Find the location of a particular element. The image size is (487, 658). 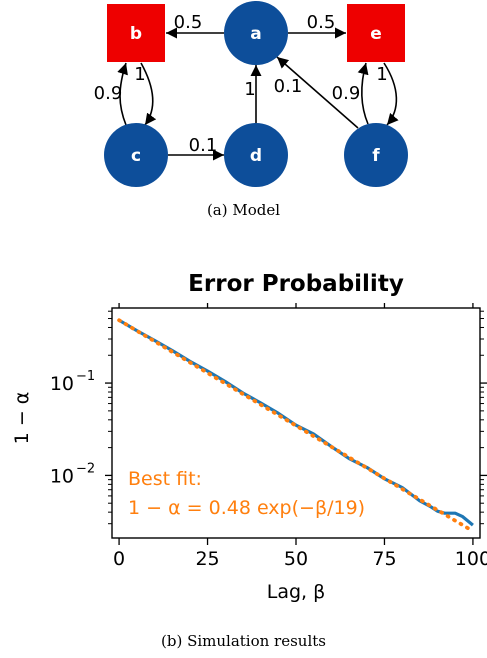

node-a-label: a is located at coordinates (255, 34).